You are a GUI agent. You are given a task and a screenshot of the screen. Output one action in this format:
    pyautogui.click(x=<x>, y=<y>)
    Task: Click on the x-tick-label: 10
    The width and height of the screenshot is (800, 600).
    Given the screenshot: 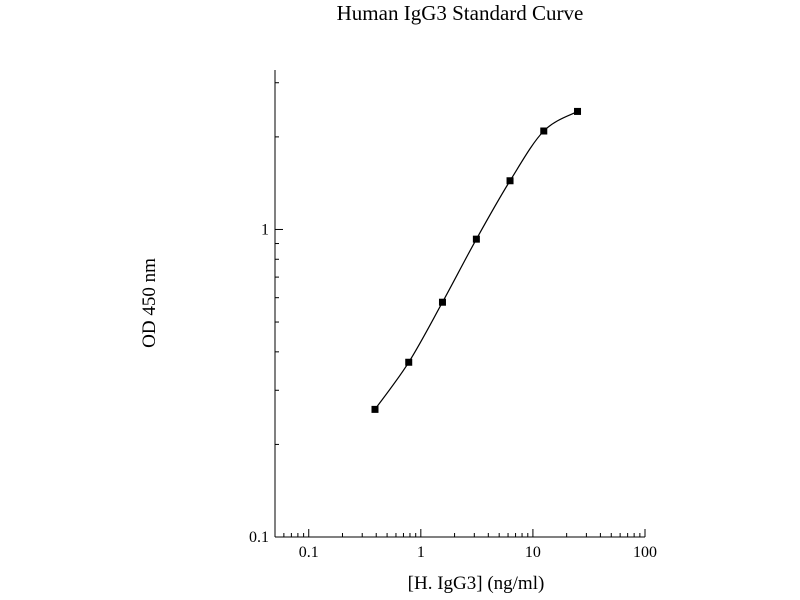 What is the action you would take?
    pyautogui.click(x=533, y=552)
    